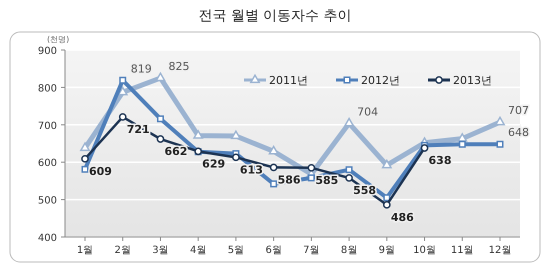 Image resolution: width=550 pixels, height=270 pixels. I want to click on data-label: 825, so click(179, 67).